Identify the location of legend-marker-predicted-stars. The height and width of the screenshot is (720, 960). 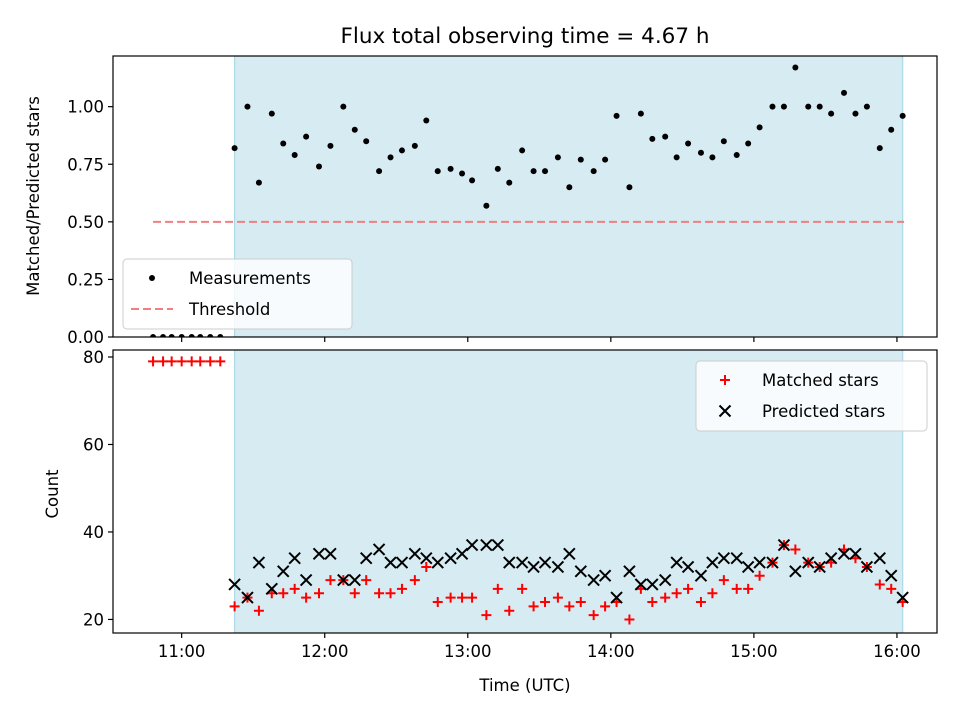
(725, 411).